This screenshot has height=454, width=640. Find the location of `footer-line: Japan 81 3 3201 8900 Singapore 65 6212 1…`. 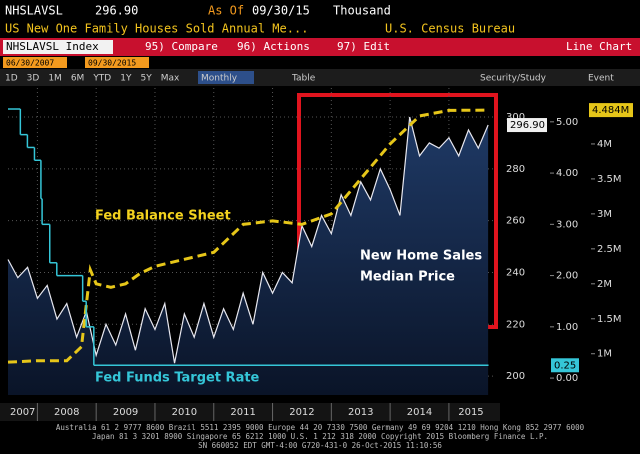

footer-line: Japan 81 3 3201 8900 Singapore 65 6212 1… is located at coordinates (320, 436).